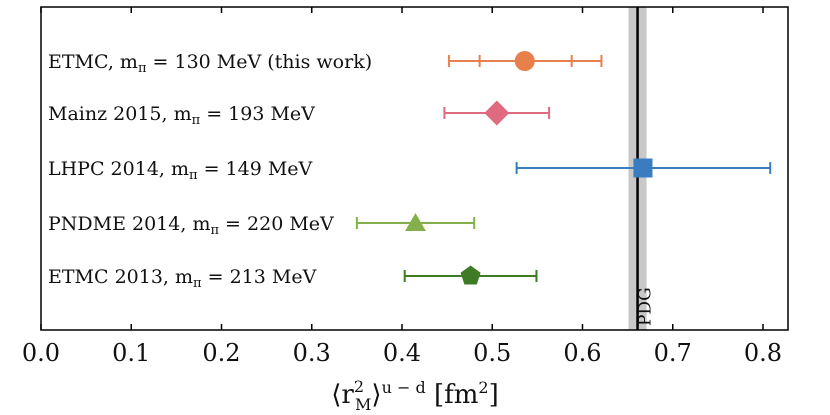 Image resolution: width=830 pixels, height=415 pixels. Describe the element at coordinates (312, 353) in the screenshot. I see `x-tick-label: 0.3` at that location.